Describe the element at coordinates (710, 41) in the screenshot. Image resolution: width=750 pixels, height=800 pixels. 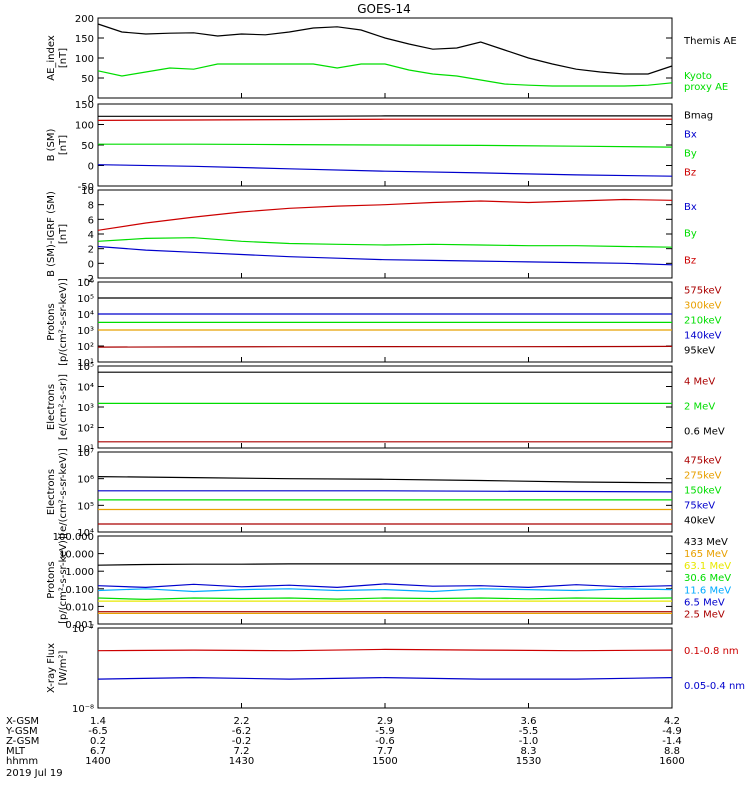
I see `legend-label: Themis AE` at that location.